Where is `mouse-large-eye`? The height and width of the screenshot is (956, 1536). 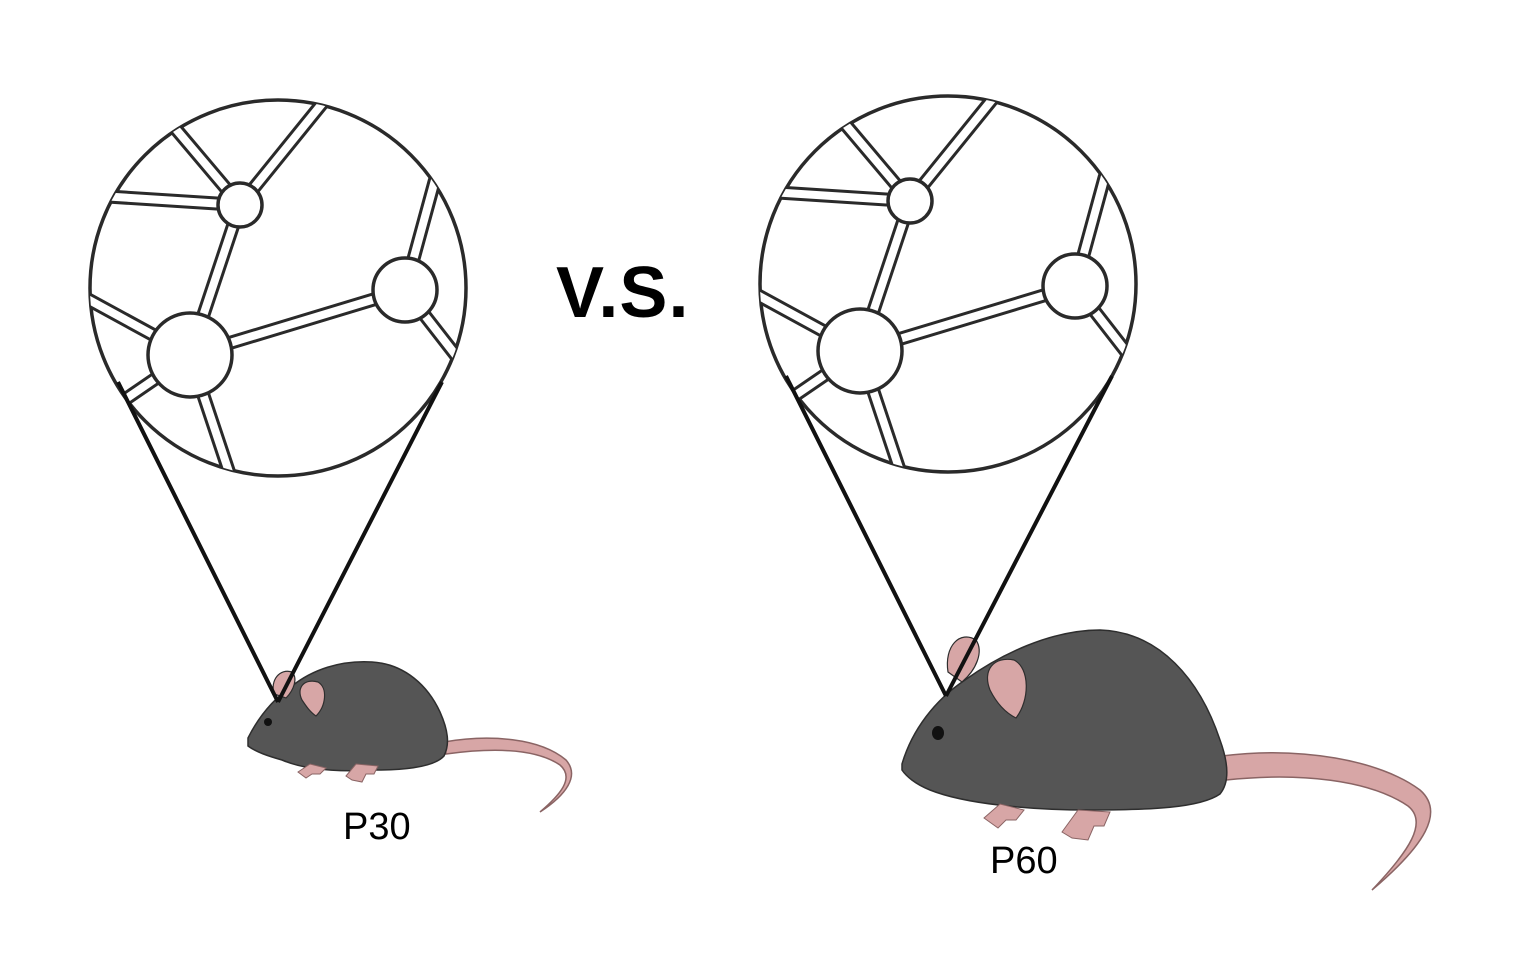
mouse-large-eye is located at coordinates (938, 733).